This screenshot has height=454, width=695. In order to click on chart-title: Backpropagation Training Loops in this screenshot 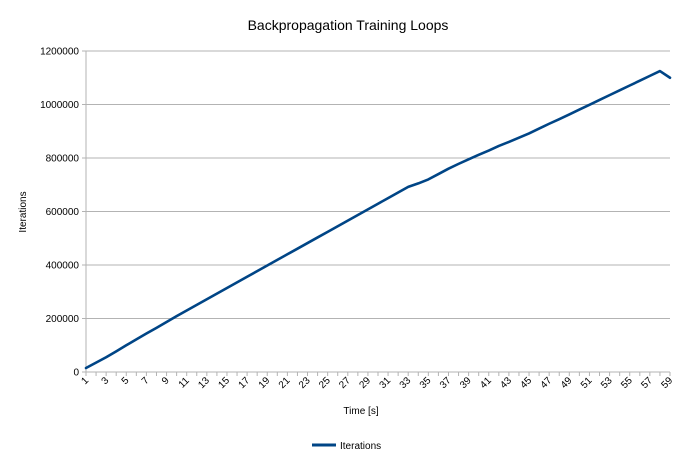, I will do `click(348, 25)`.